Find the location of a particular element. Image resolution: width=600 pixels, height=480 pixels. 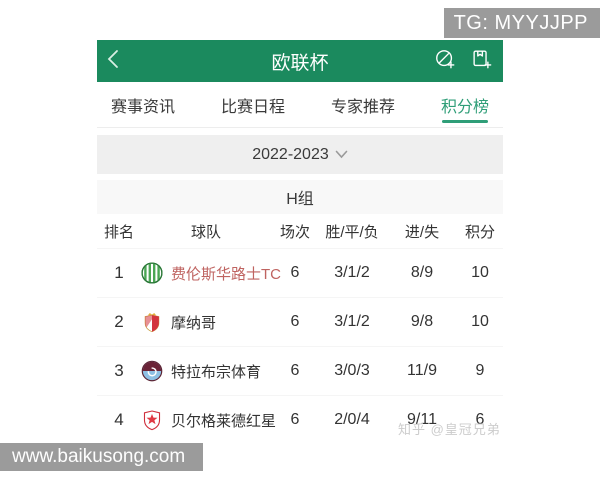

rank-value: 2 is located at coordinates (119, 321).